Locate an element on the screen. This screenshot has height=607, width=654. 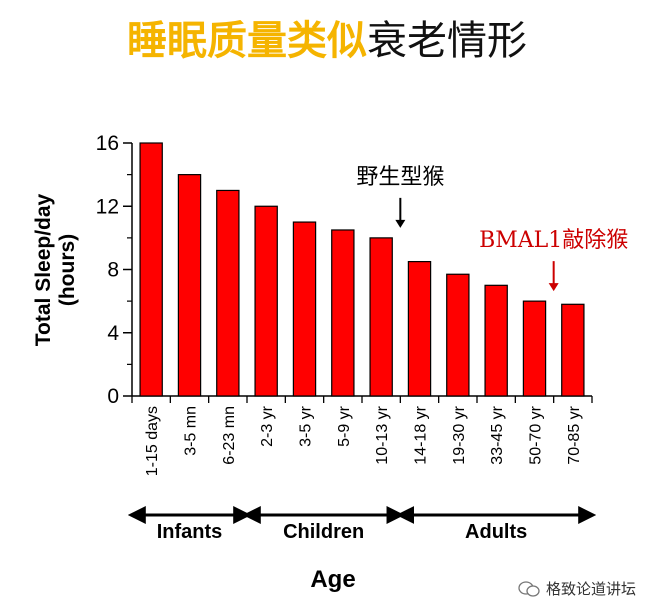
bar-3-5-mn is located at coordinates (189, 285).